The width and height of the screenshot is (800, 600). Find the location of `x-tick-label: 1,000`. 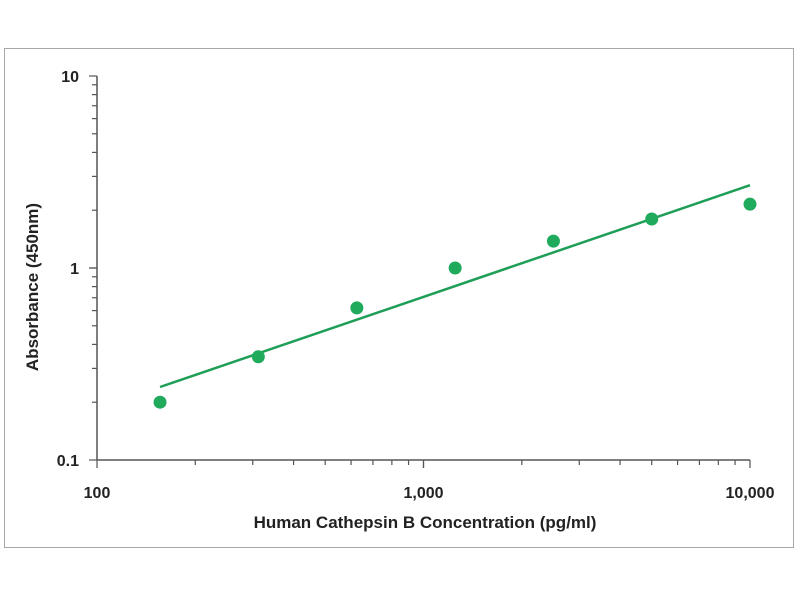

x-tick-label: 1,000 is located at coordinates (423, 493).